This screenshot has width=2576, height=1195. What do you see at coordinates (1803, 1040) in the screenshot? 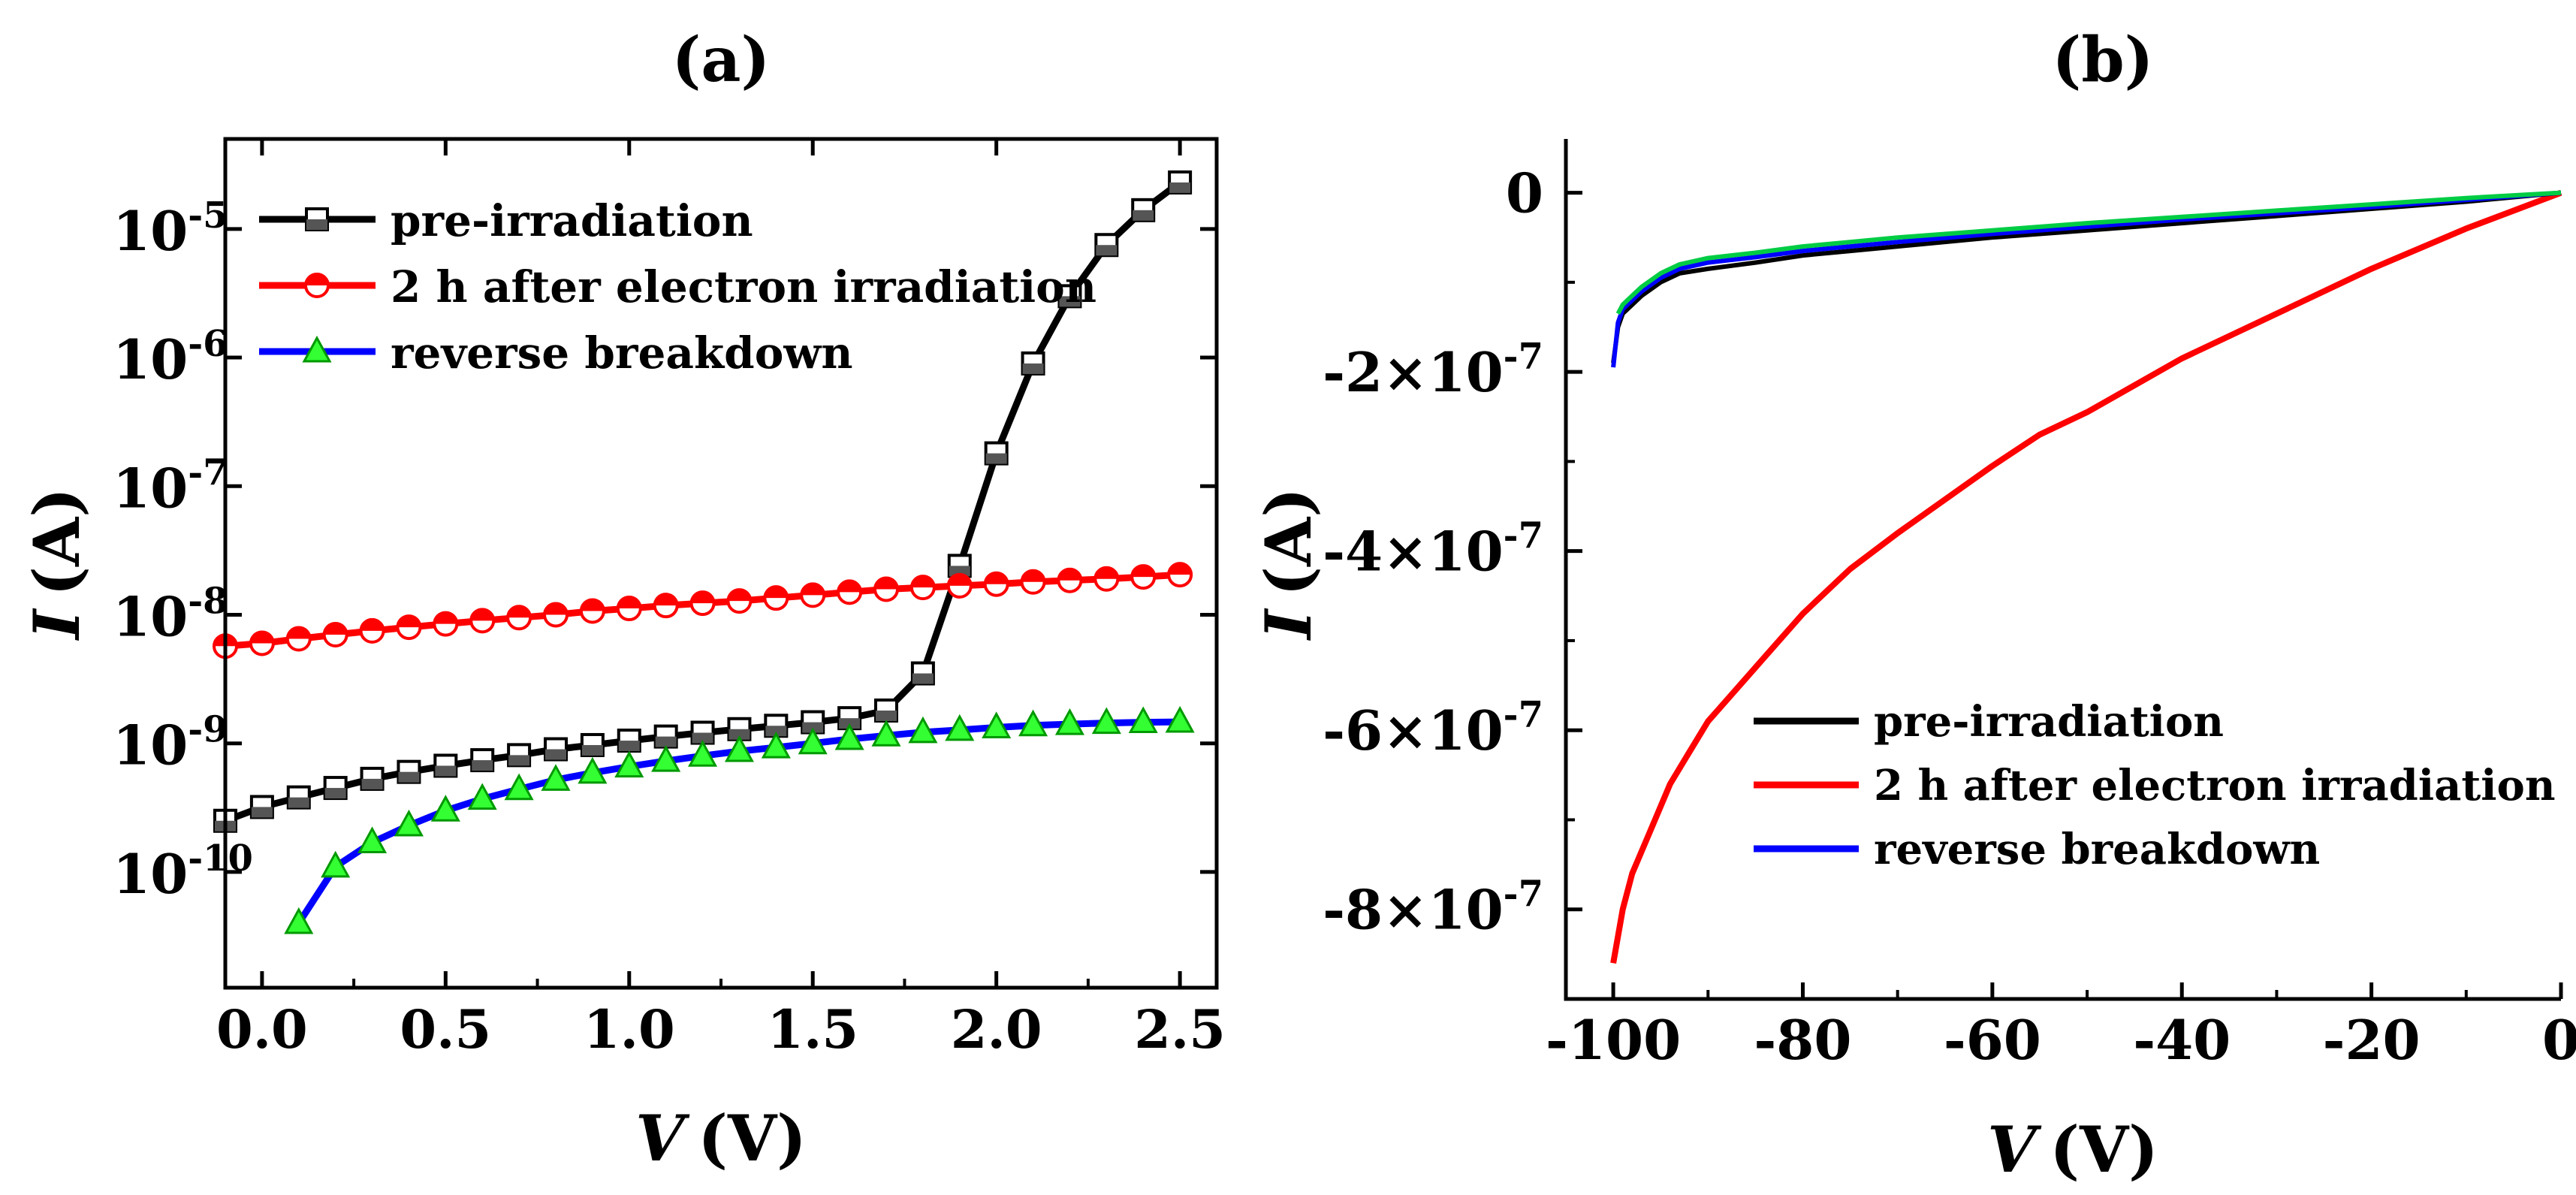
I see `panel-b-x-tick-label: -80` at bounding box center [1803, 1040].